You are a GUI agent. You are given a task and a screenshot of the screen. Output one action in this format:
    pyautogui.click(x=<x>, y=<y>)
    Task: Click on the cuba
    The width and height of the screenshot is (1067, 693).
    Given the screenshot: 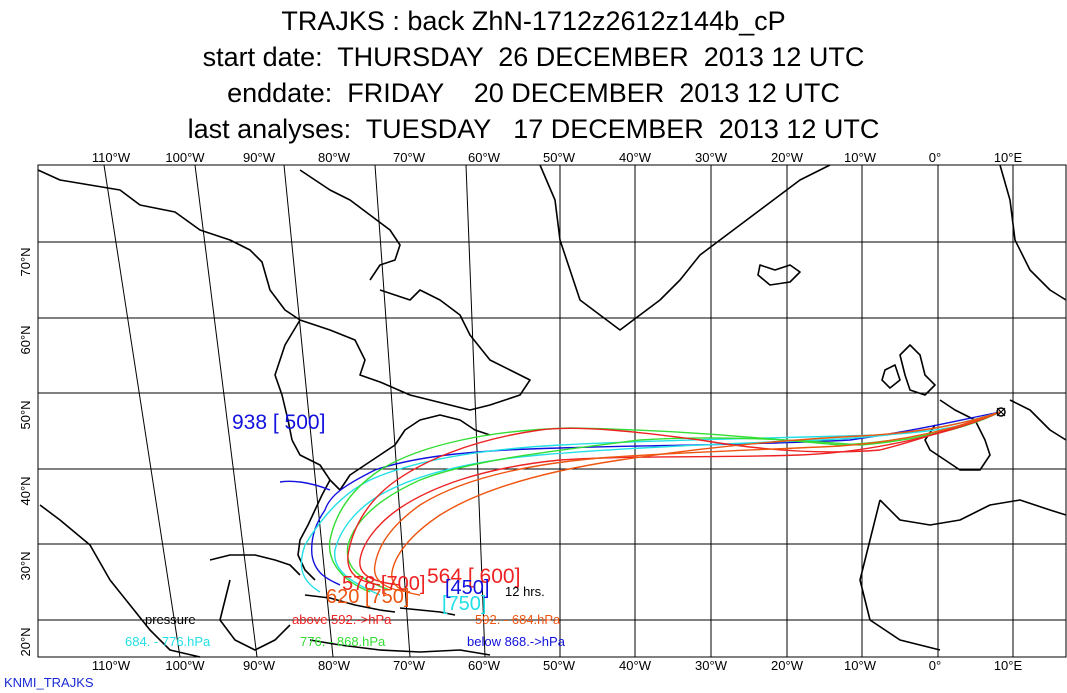 What is the action you would take?
    pyautogui.click(x=350, y=603)
    